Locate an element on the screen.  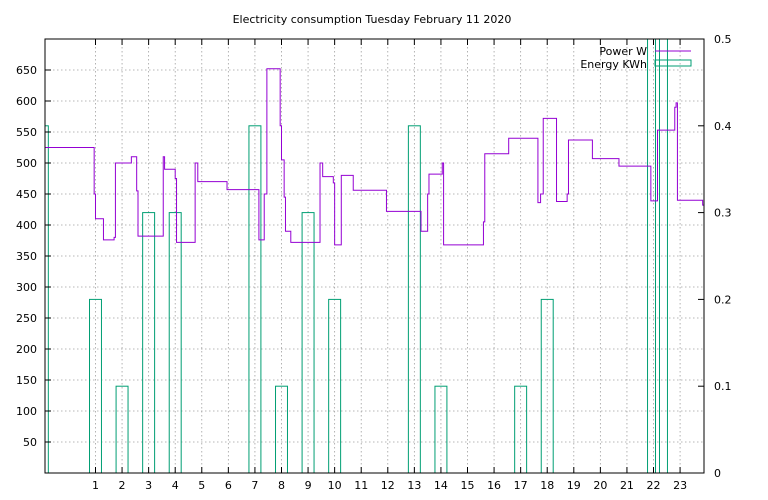
y-tick-label: 500 is located at coordinates (26, 163).